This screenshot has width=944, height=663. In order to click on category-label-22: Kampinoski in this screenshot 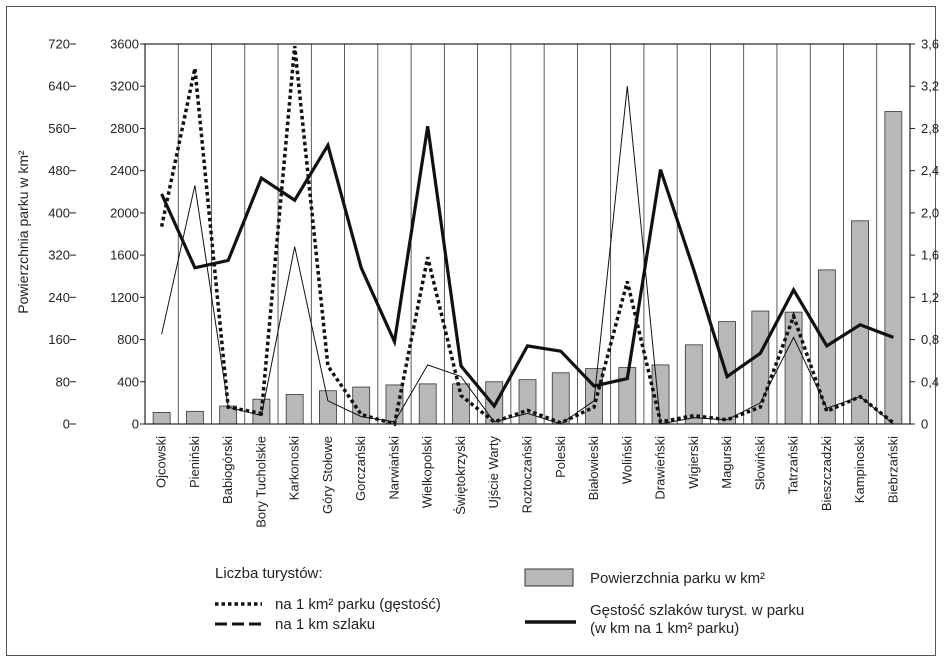, I will do `click(859, 469)`.